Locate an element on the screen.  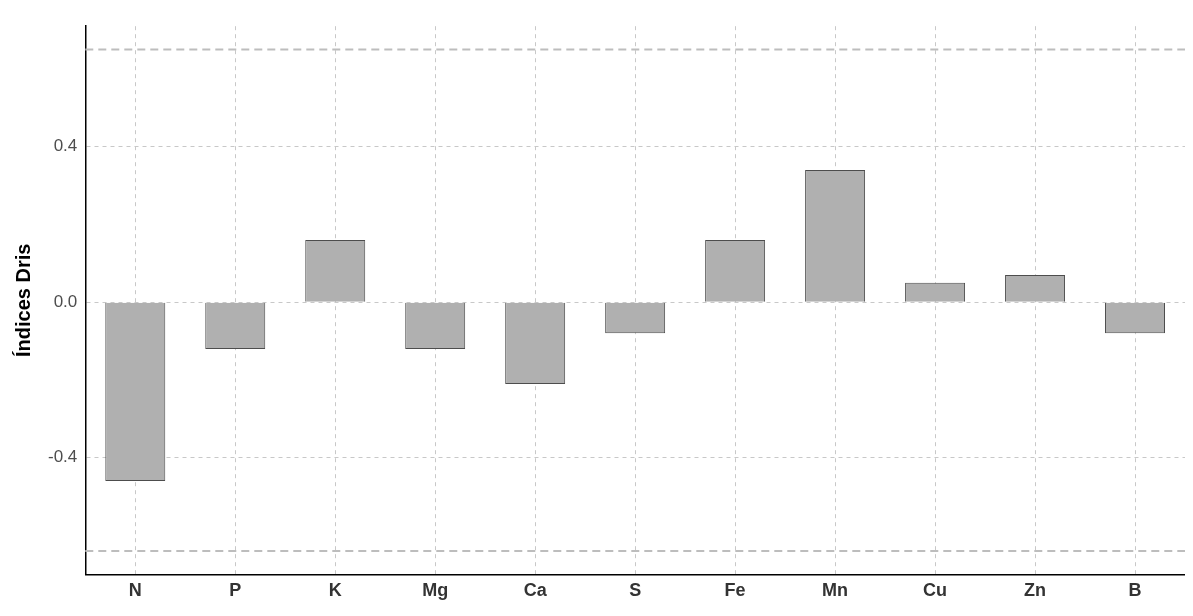
x-tick-label: Mg is located at coordinates (435, 590).